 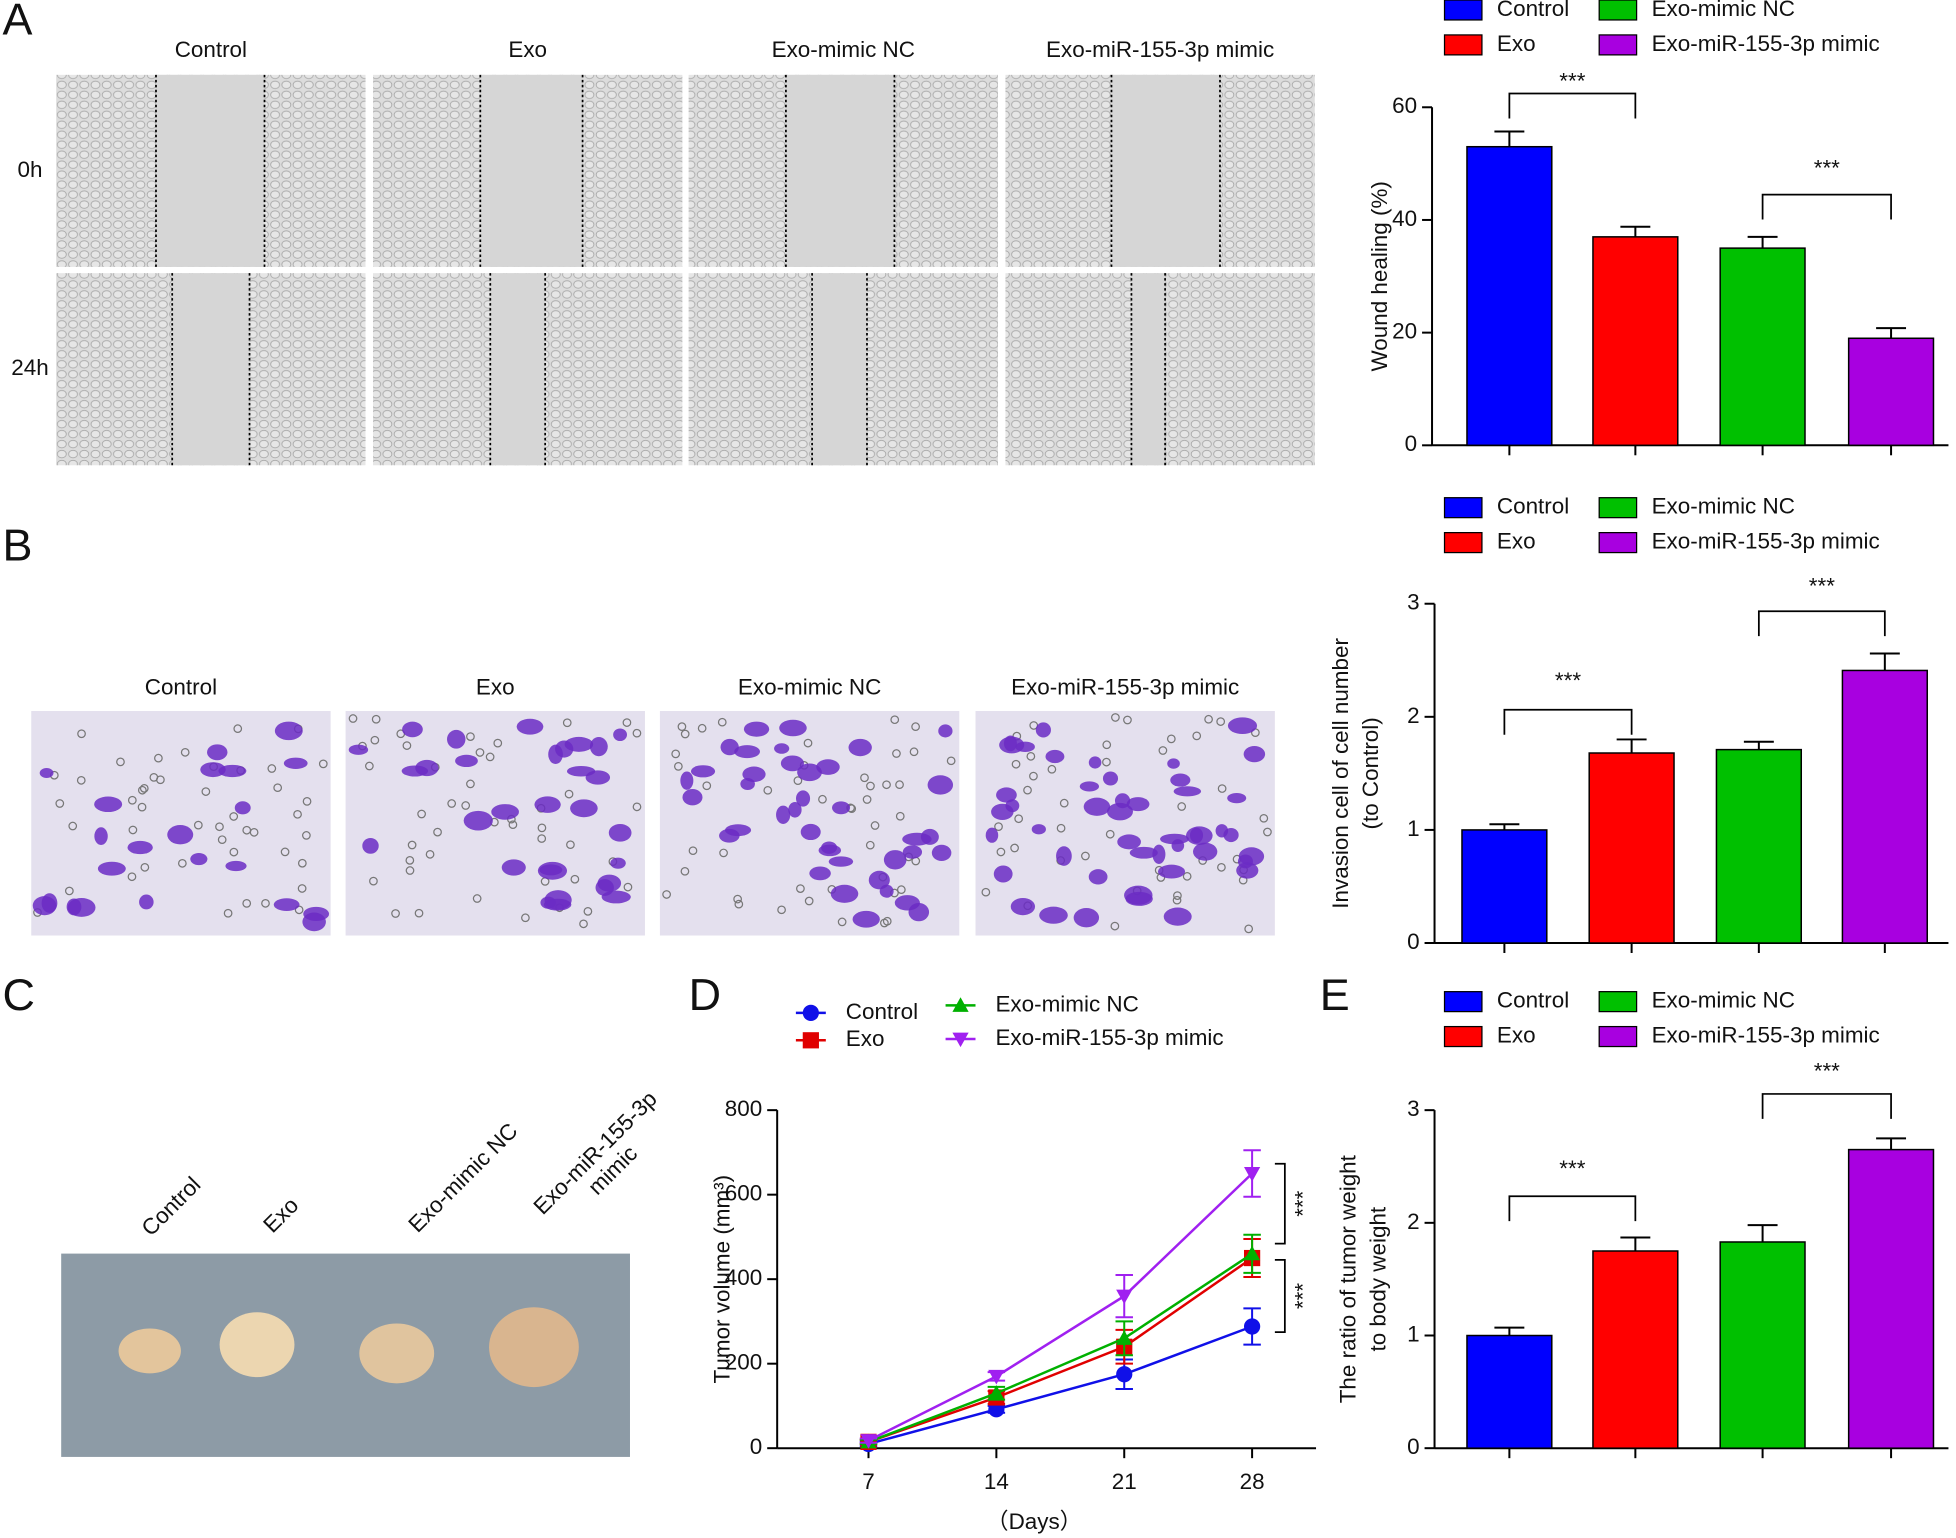 I want to click on panel-letter: E, so click(x=1335, y=994).